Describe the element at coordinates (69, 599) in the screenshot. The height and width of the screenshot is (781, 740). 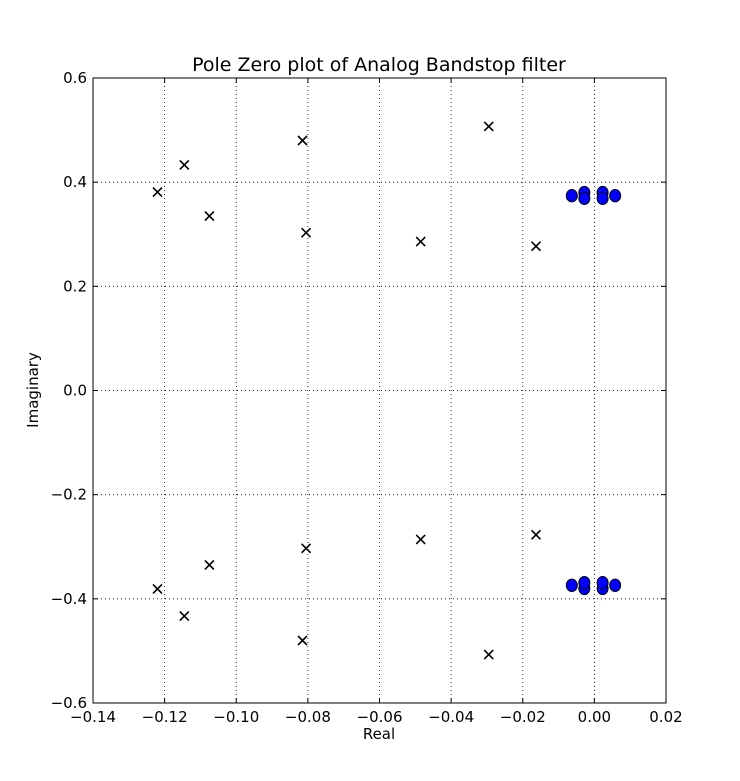
I see `y-tick-label: −0.4` at that location.